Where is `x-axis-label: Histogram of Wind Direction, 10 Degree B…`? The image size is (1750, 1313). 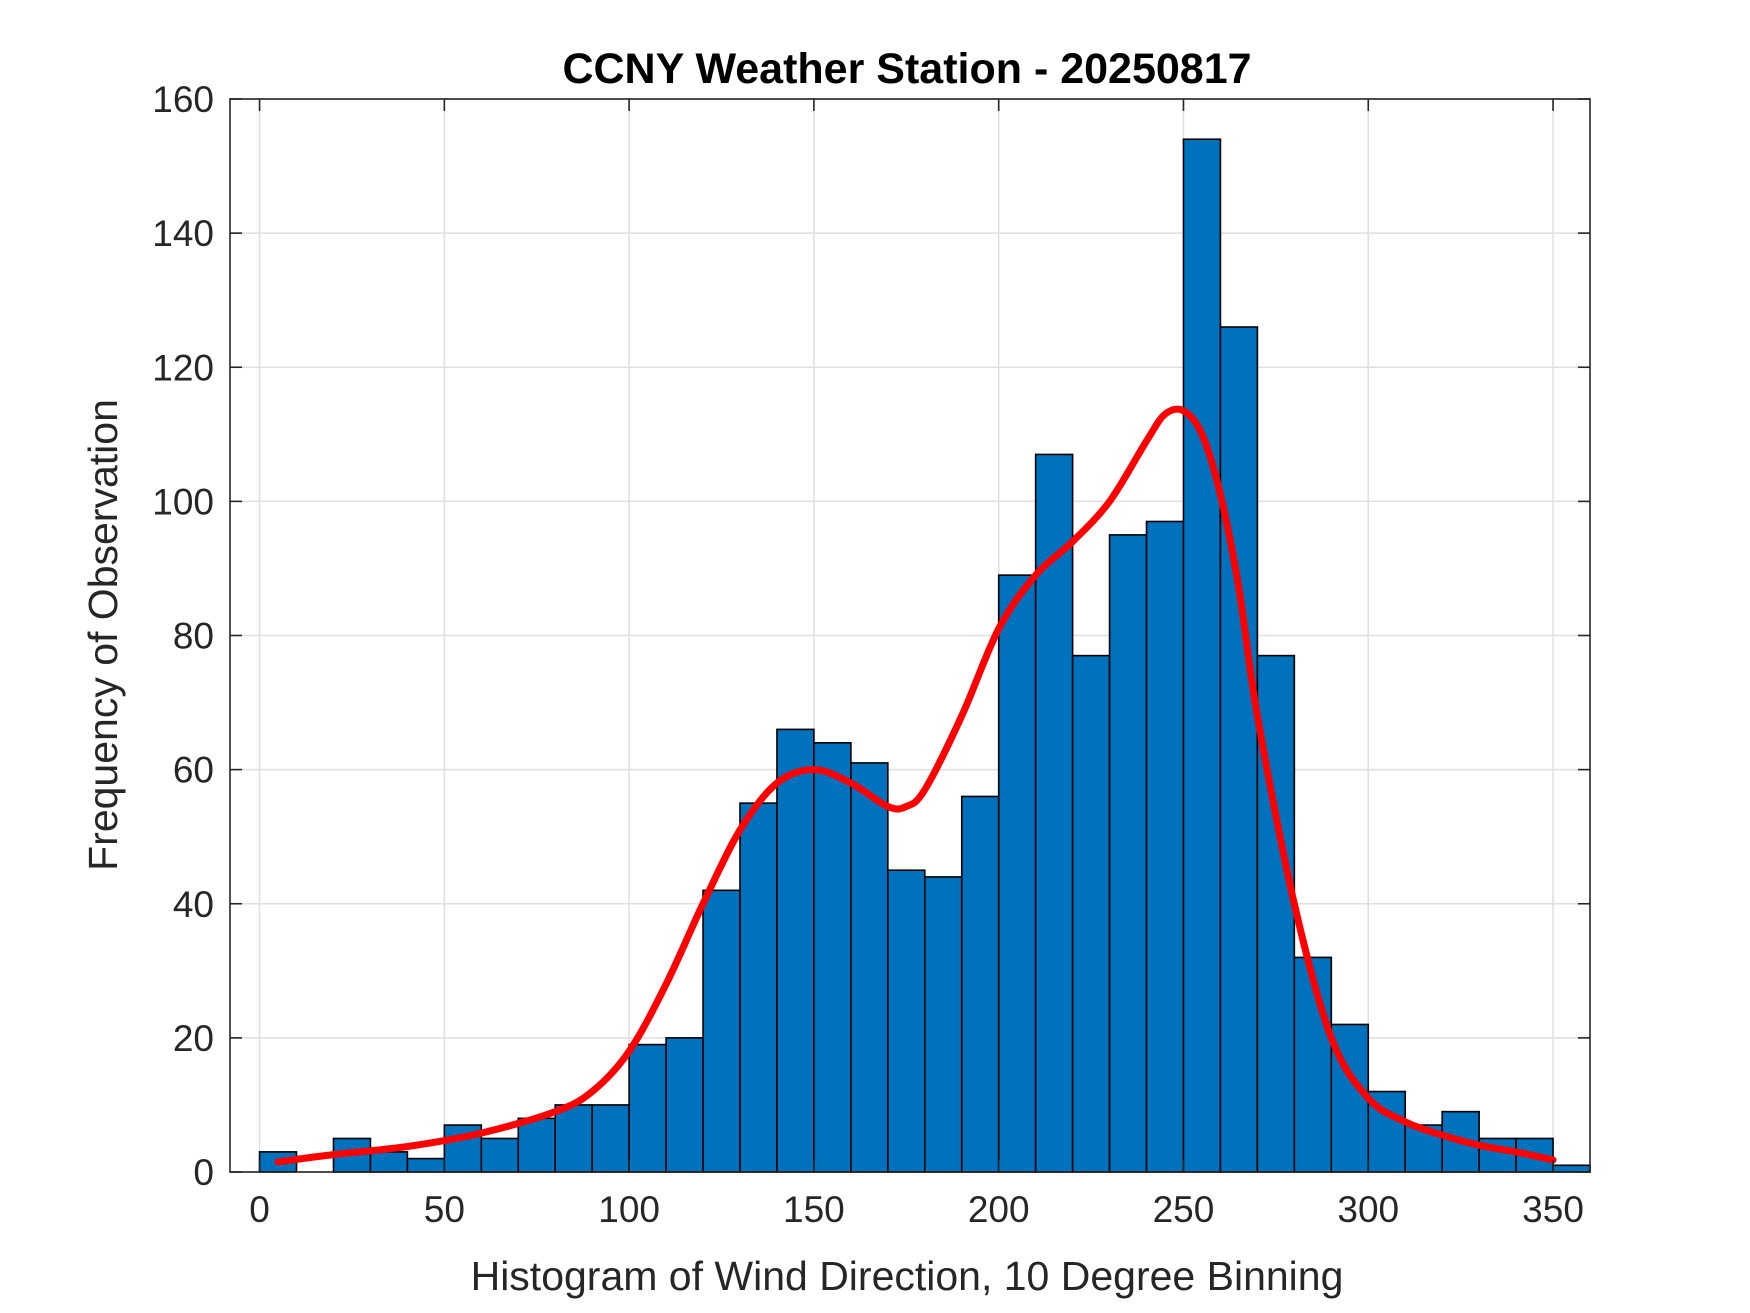 x-axis-label: Histogram of Wind Direction, 10 Degree B… is located at coordinates (907, 1276).